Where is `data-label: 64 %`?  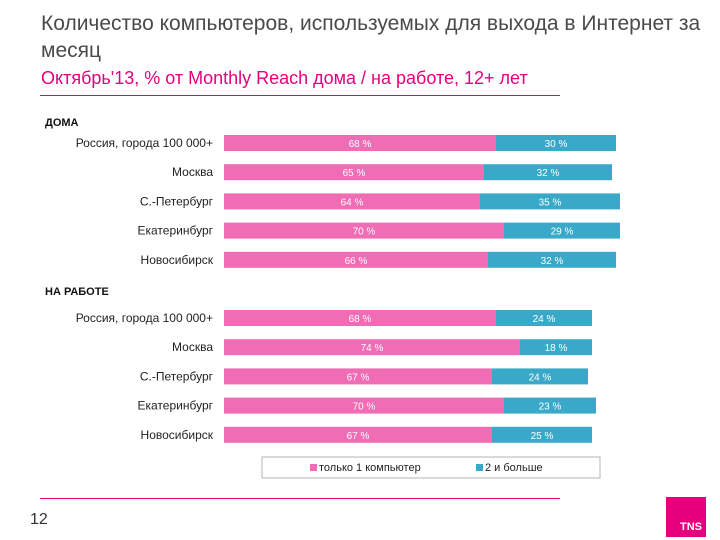 data-label: 64 % is located at coordinates (352, 202).